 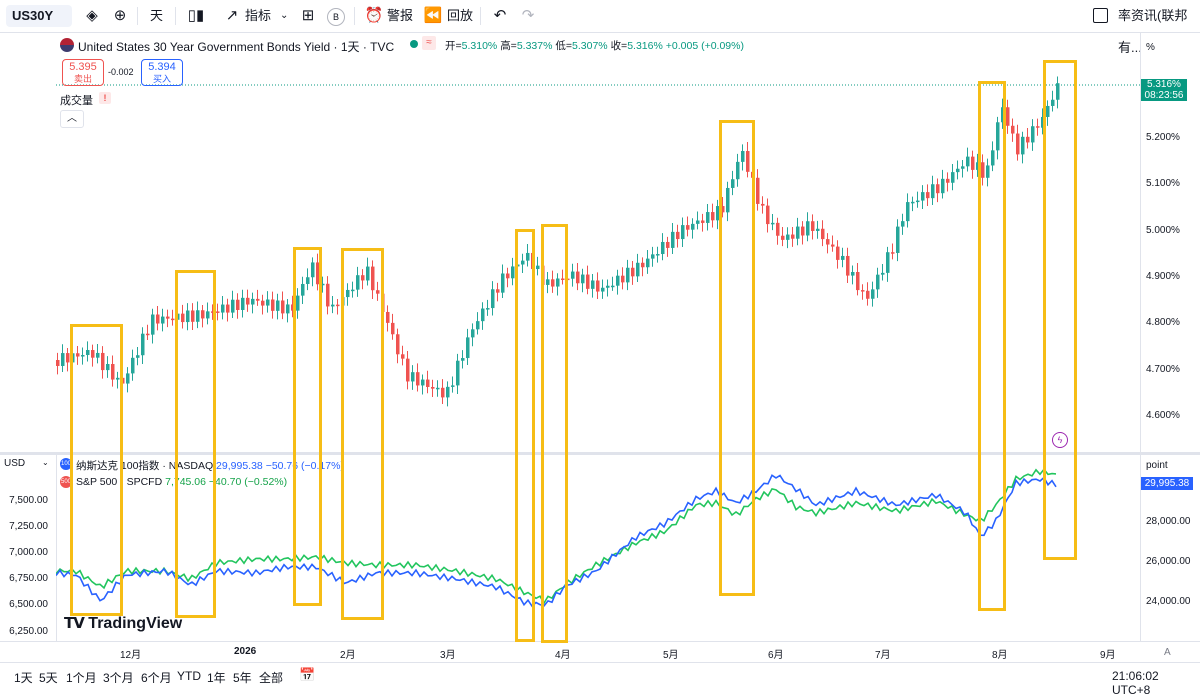 What do you see at coordinates (242, 678) in the screenshot?
I see `range-button: 5年` at bounding box center [242, 678].